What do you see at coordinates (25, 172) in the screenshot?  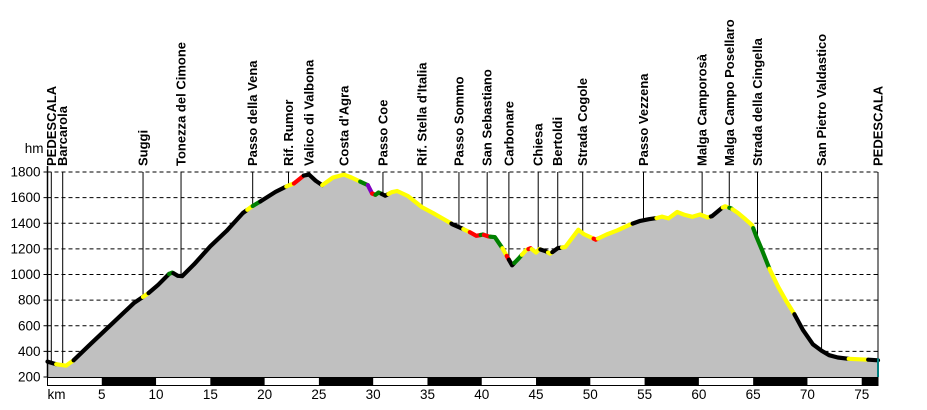 I see `y-tick-label-1800: 1800` at bounding box center [25, 172].